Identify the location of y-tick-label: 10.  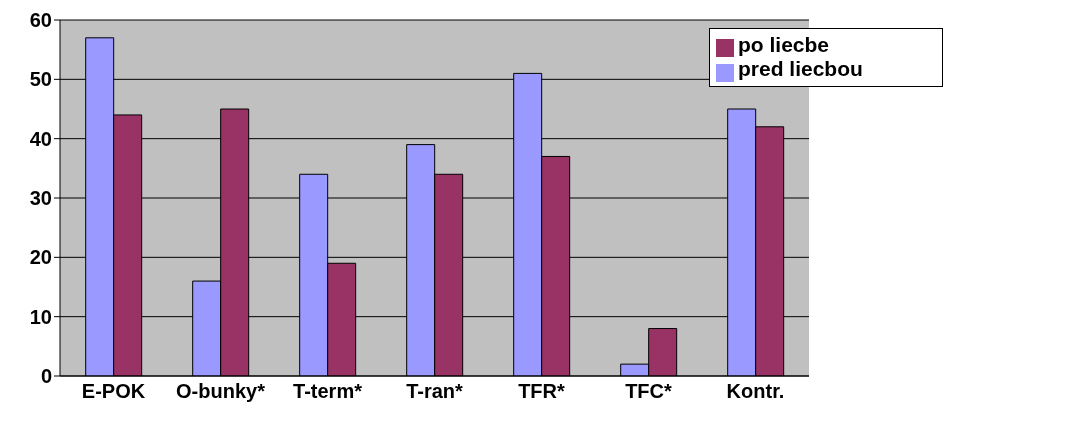
(40, 316).